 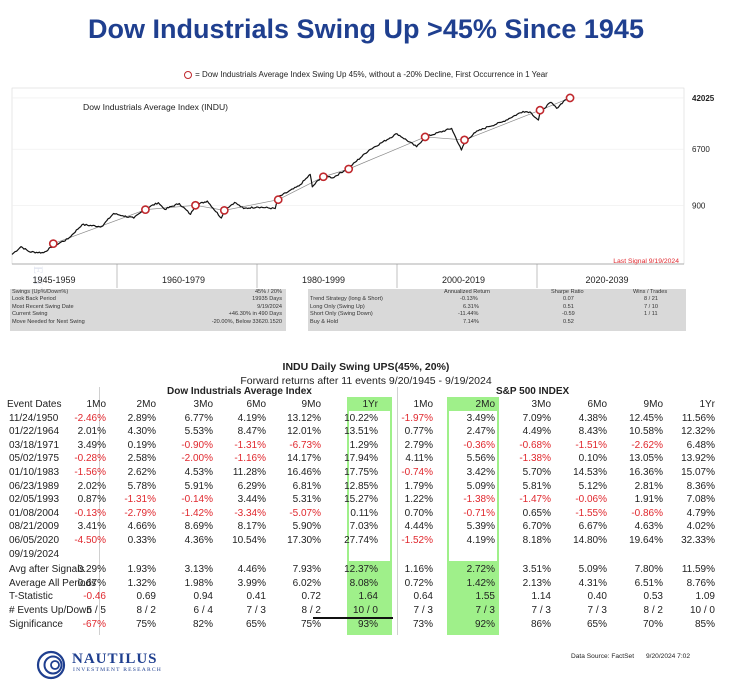 What do you see at coordinates (647, 513) in the screenshot?
I see `table-cell: -0.86%` at bounding box center [647, 513].